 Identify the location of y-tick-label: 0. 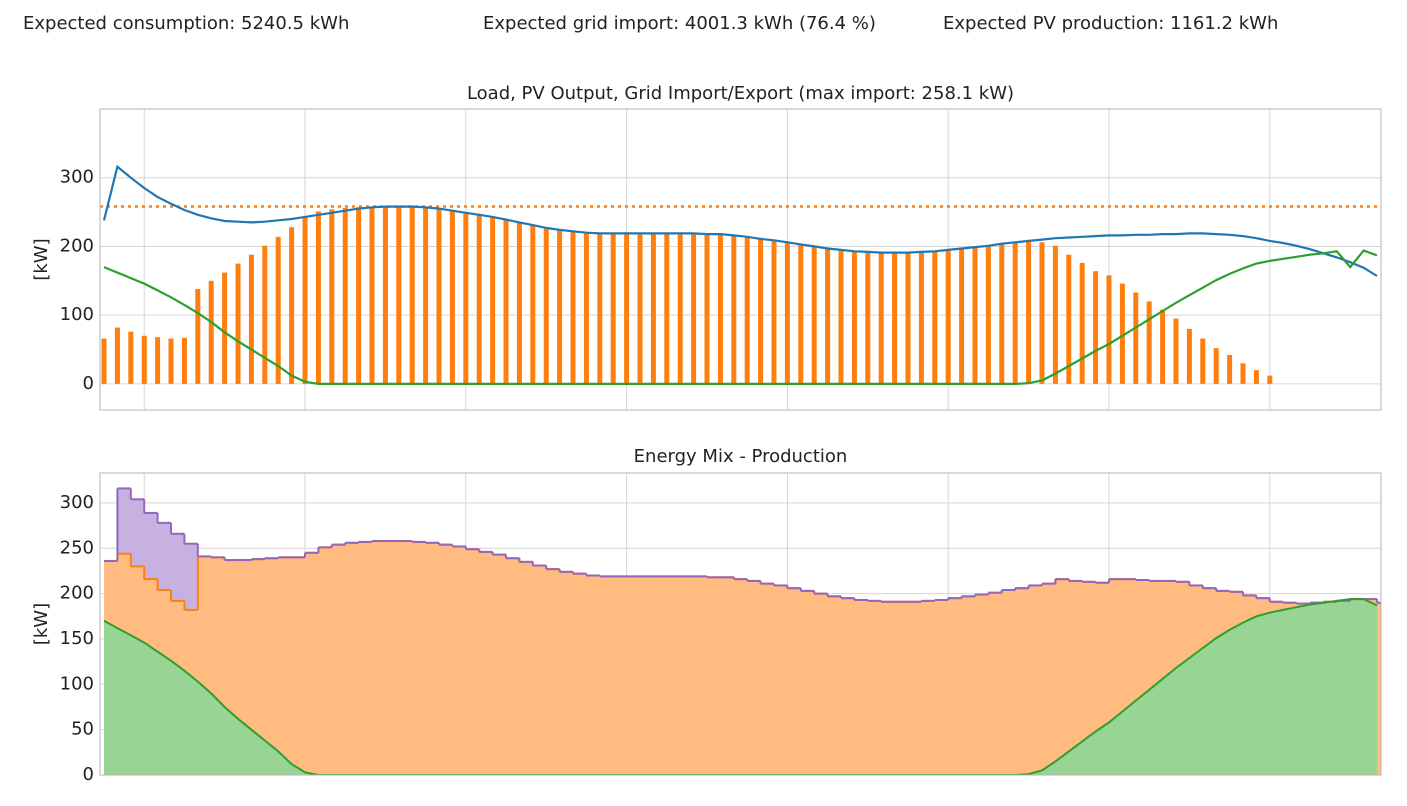
(88, 774).